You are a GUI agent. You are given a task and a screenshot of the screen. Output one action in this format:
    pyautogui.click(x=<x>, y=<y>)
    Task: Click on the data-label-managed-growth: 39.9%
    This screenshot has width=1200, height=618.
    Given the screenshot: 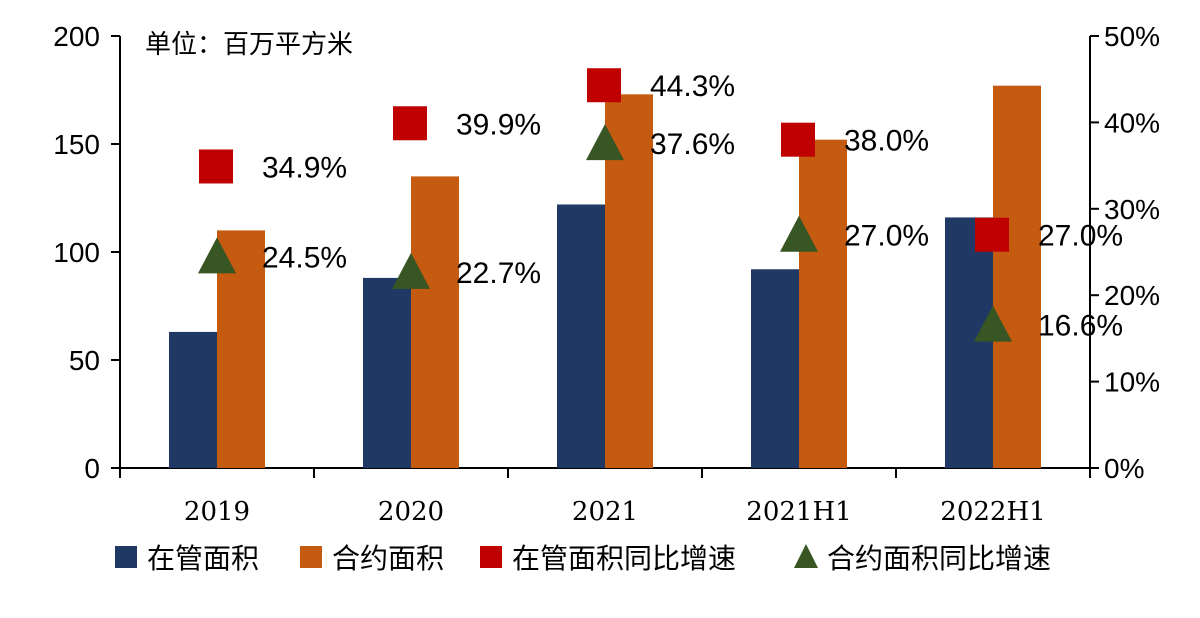 What is the action you would take?
    pyautogui.click(x=498, y=124)
    